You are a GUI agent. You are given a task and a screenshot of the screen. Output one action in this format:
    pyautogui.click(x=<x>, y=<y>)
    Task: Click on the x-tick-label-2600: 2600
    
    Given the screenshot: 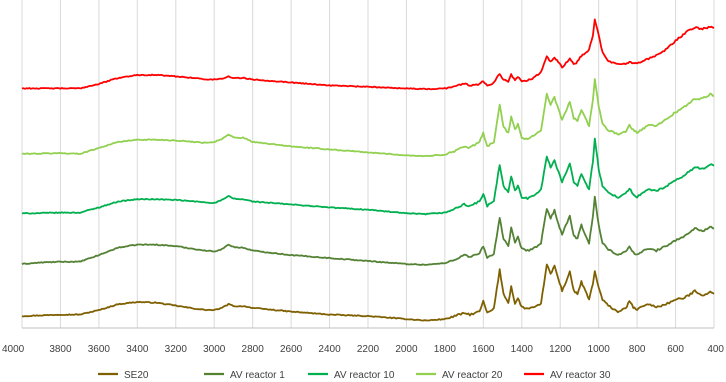 What is the action you would take?
    pyautogui.click(x=291, y=349)
    